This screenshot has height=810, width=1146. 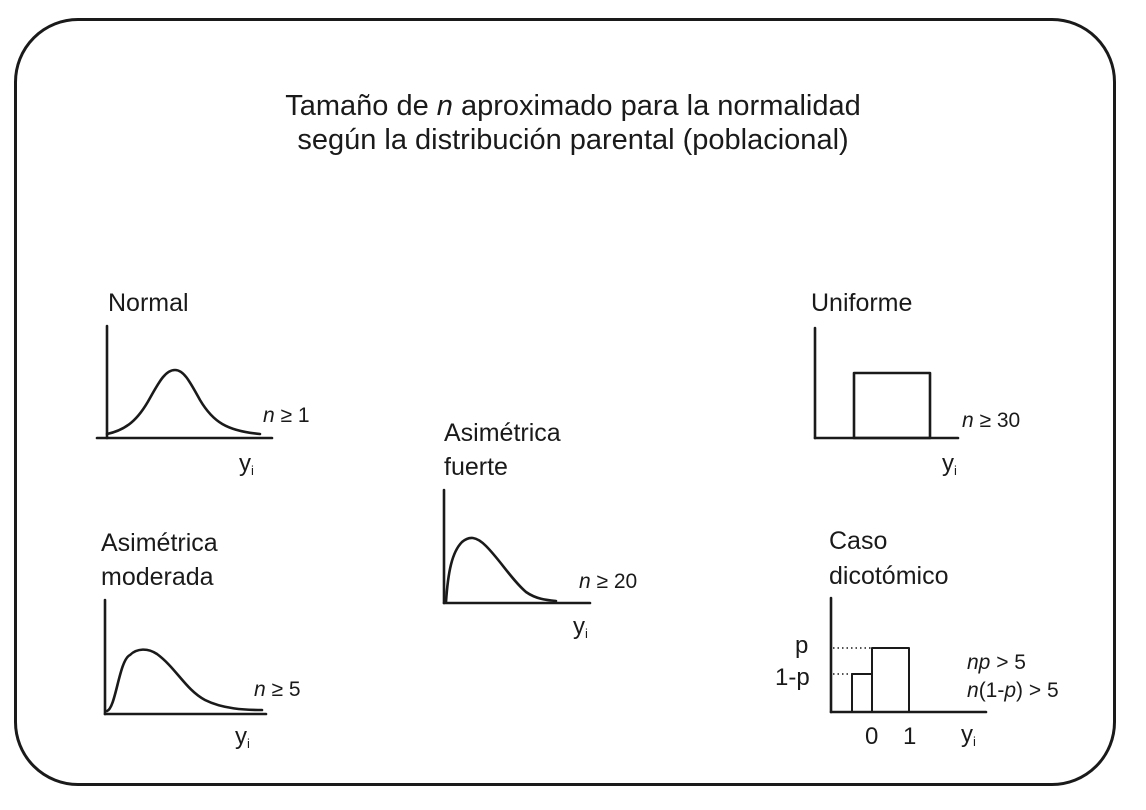 I want to click on moderate-panel-graphic, so click(x=185, y=657).